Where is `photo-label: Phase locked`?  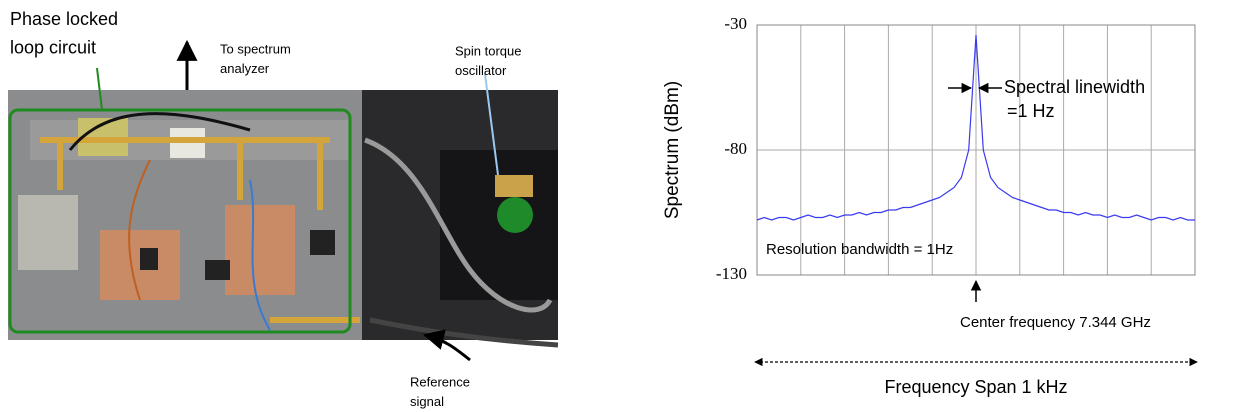
photo-label: Phase locked is located at coordinates (64, 19).